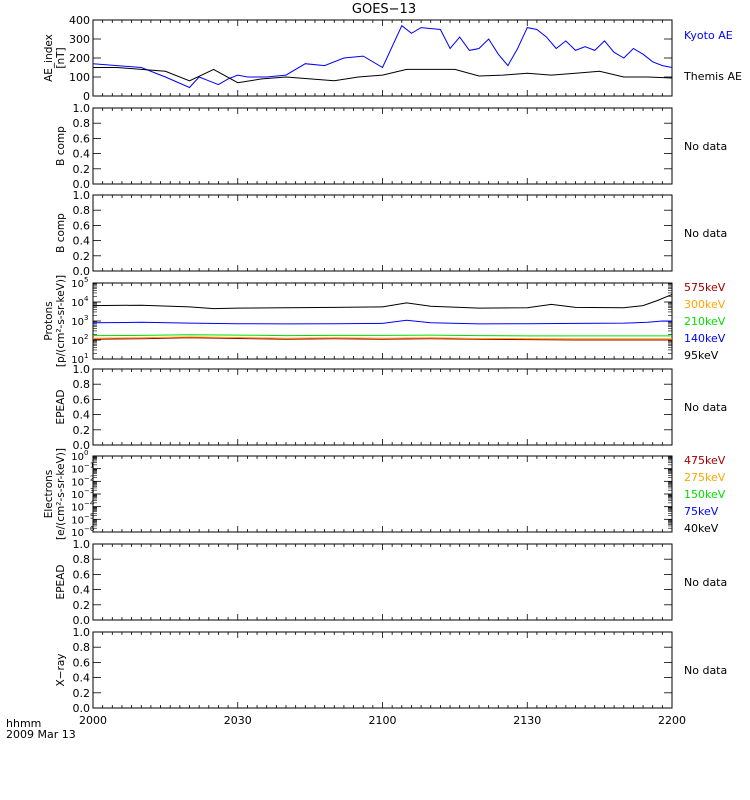 This screenshot has width=750, height=800. I want to click on y-tick-label: 400, so click(79, 20).